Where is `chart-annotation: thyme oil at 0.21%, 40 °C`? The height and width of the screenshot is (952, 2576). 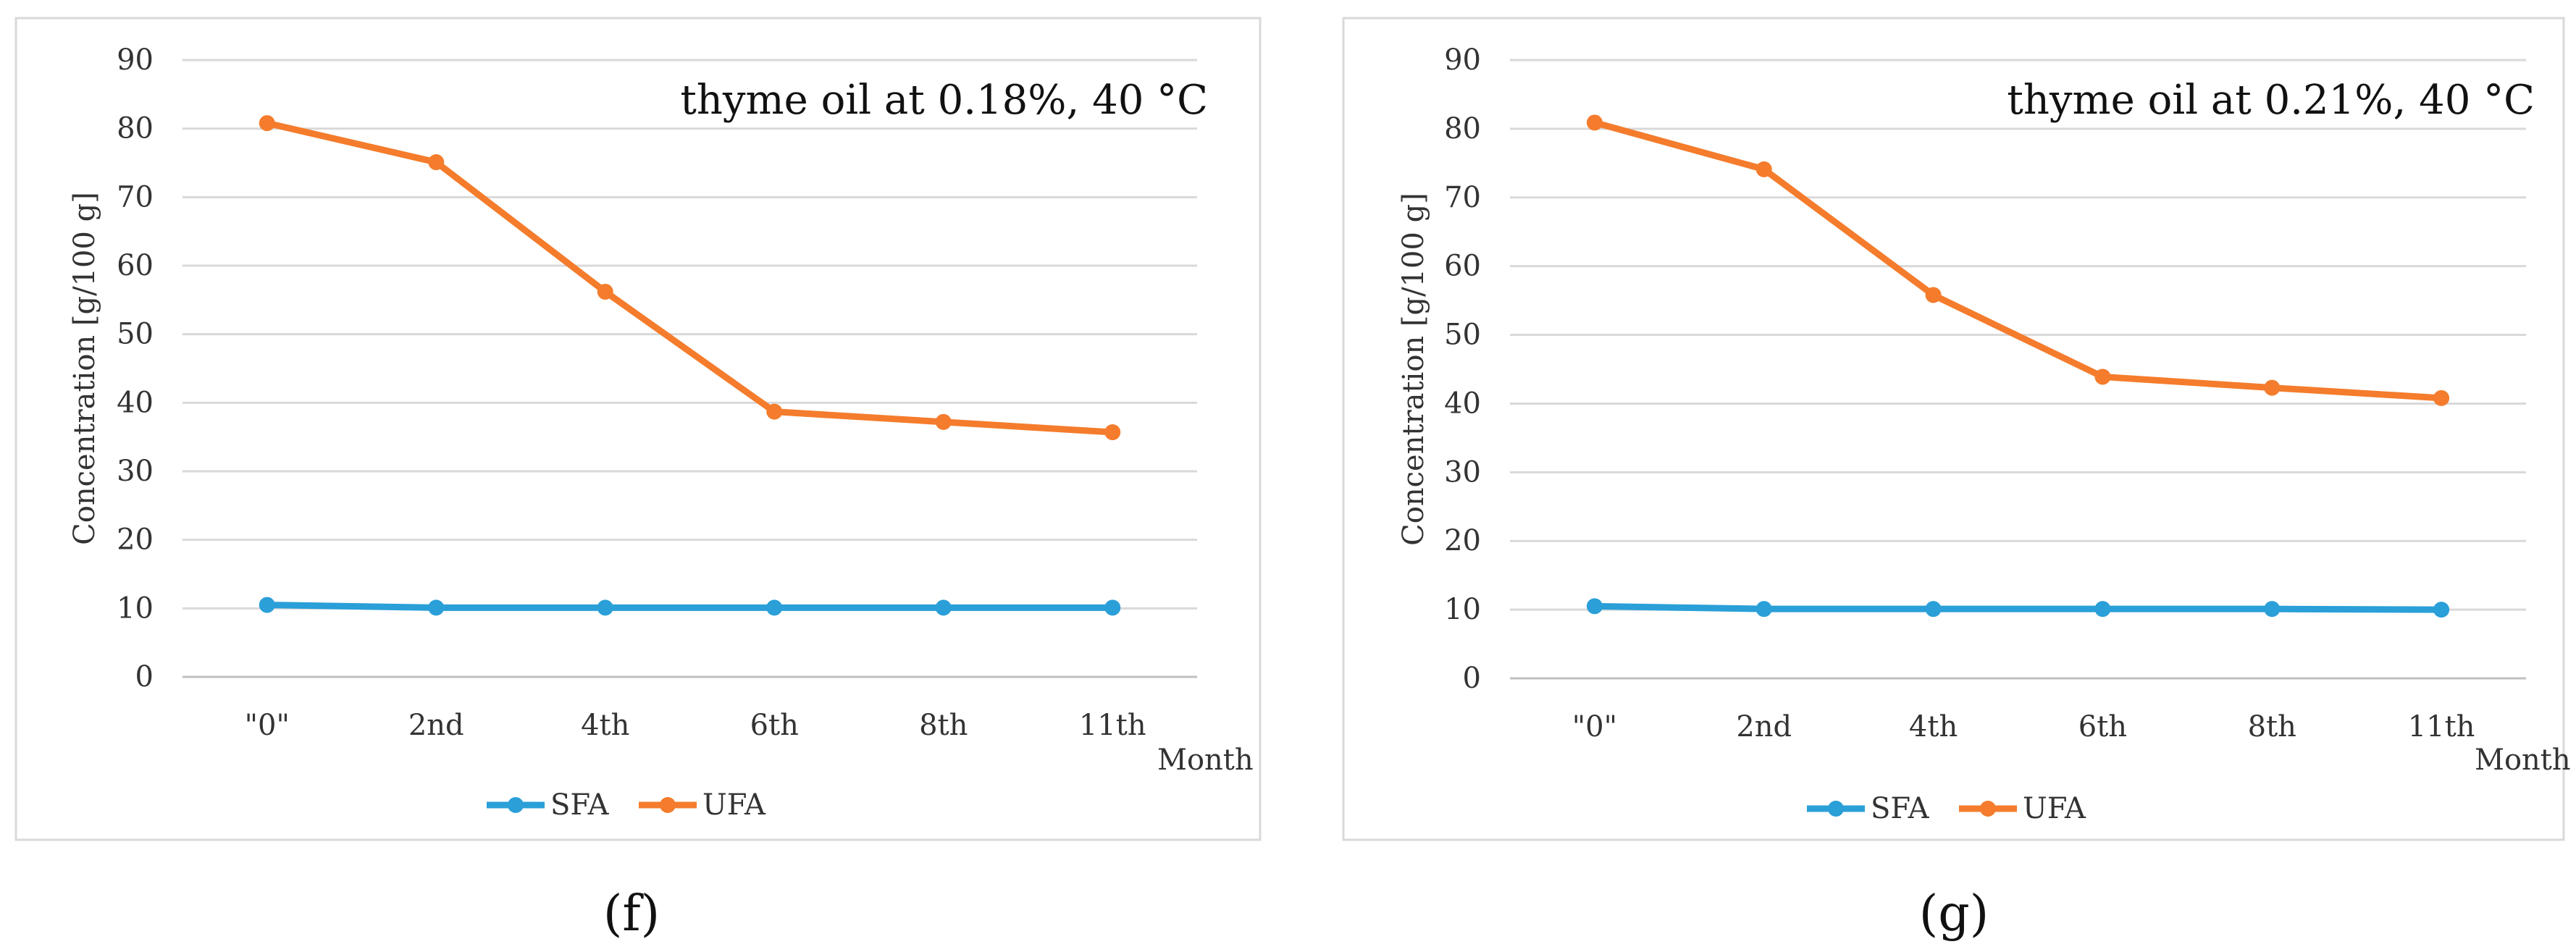
chart-annotation: thyme oil at 0.21%, 40 °C is located at coordinates (2271, 100).